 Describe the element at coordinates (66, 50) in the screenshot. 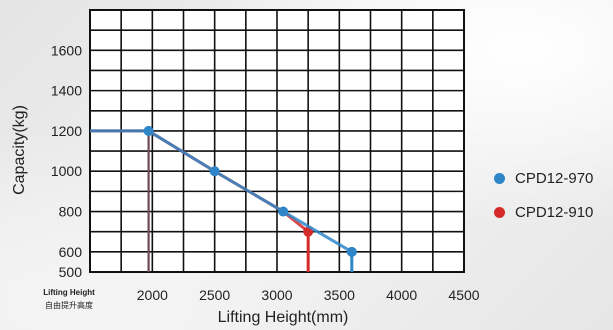

I see `y-tick-label: 1600` at that location.